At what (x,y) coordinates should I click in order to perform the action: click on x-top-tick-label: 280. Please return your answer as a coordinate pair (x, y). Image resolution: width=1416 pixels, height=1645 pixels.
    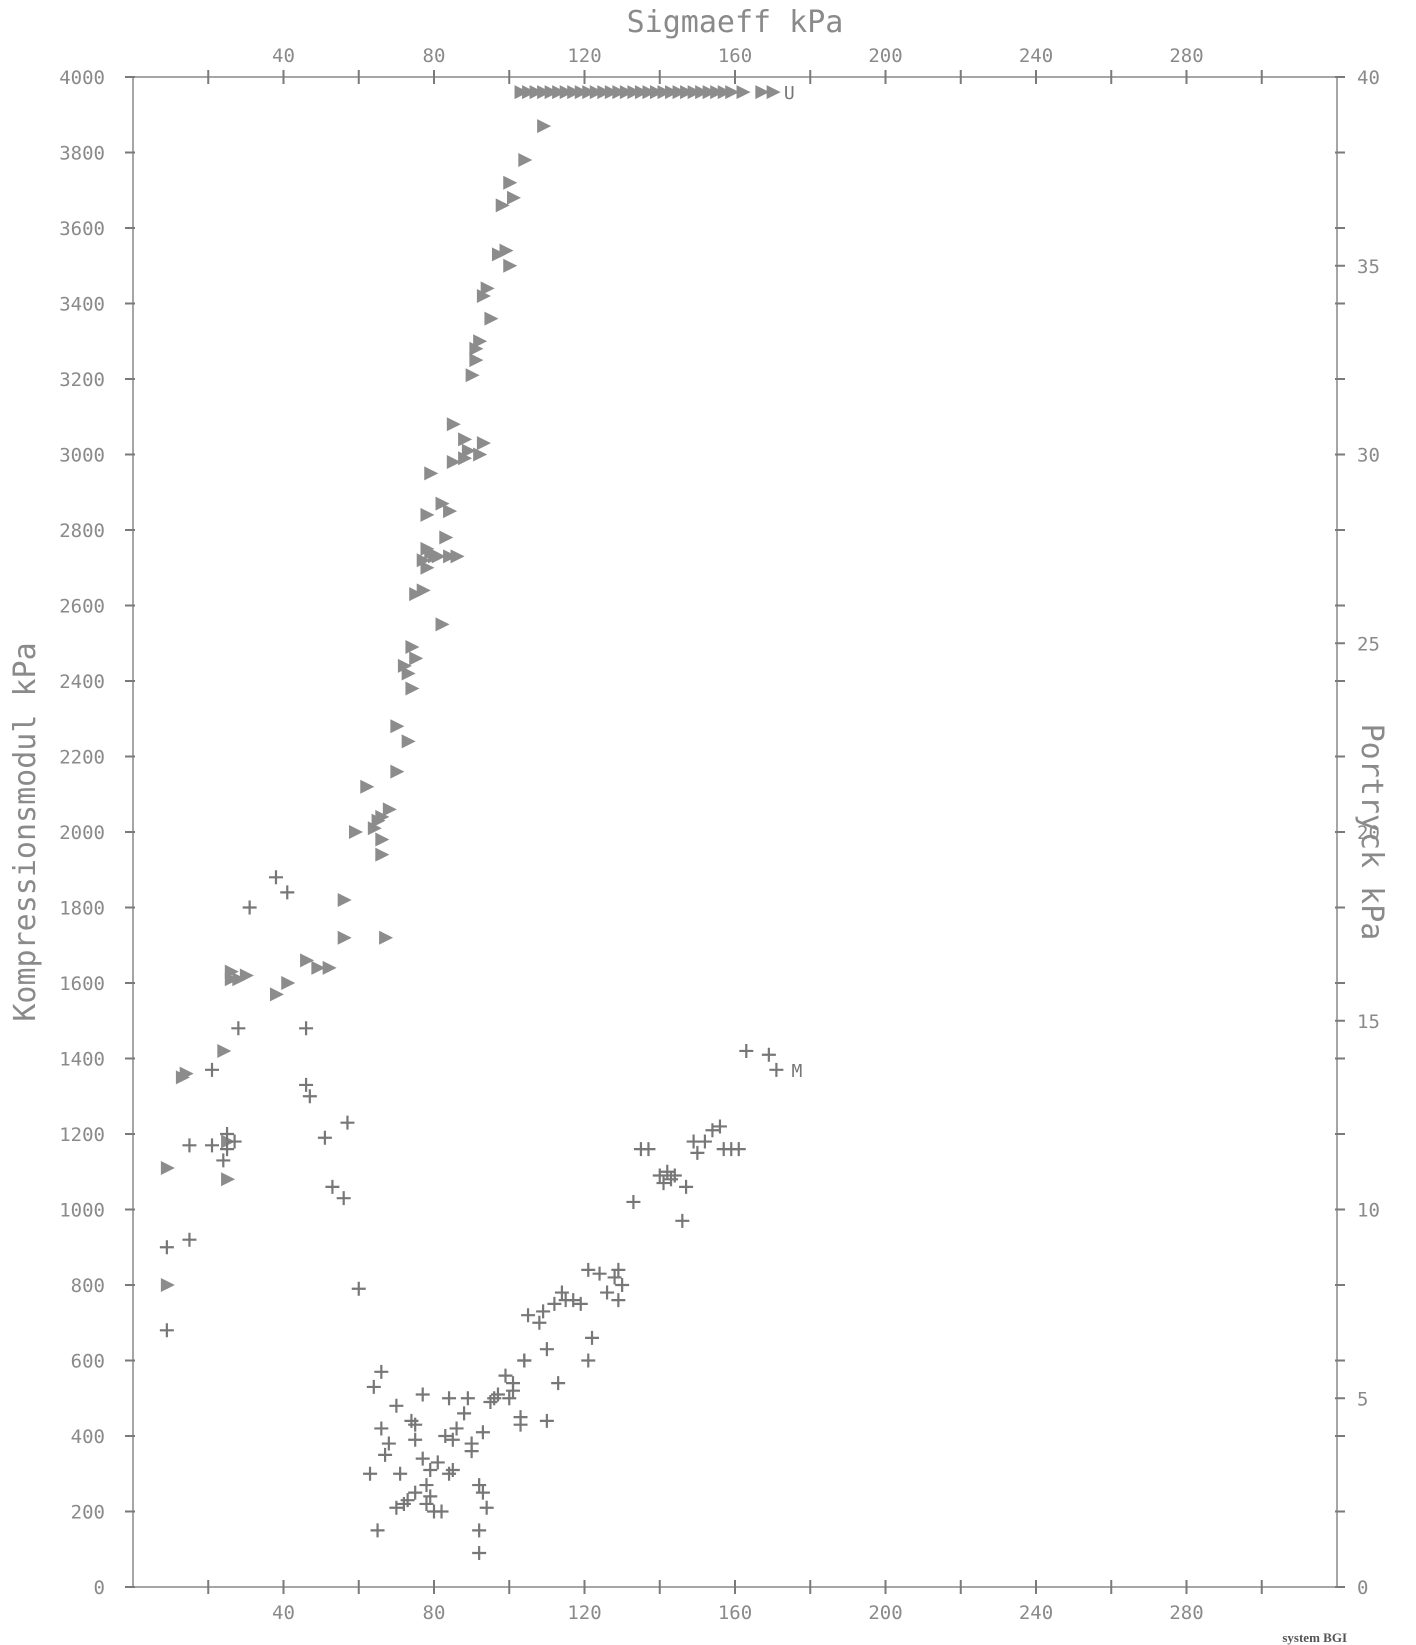
    Looking at the image, I should click on (1186, 56).